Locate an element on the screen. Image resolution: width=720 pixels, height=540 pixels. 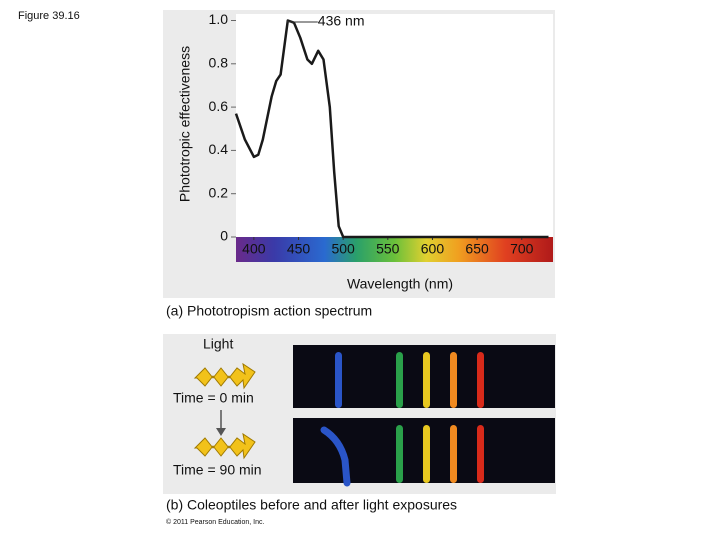
y-tick-label: 1.0 is located at coordinates (219, 19).